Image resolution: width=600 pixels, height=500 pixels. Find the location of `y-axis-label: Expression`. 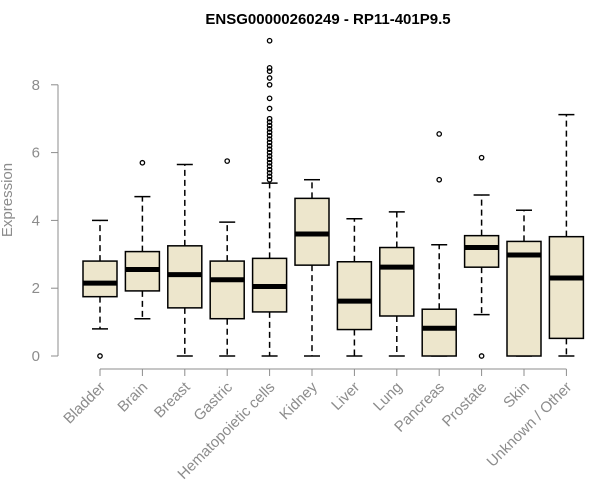

y-axis-label: Expression is located at coordinates (8, 200).